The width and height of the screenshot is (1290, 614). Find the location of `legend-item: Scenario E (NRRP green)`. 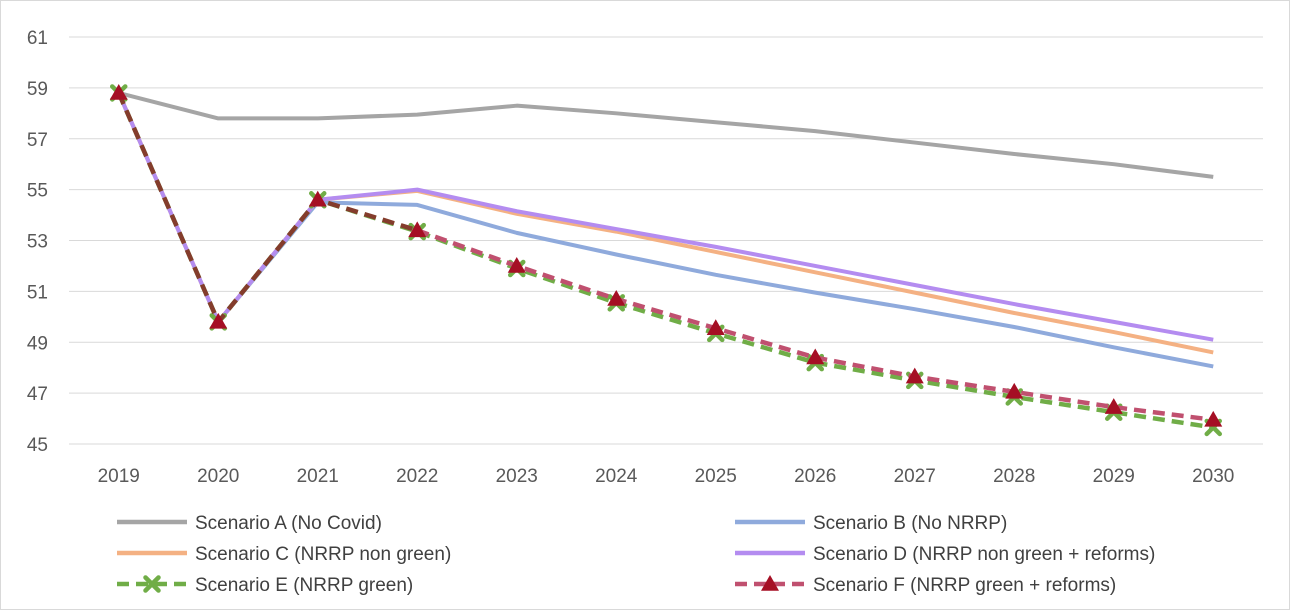

legend-item: Scenario E (NRRP green) is located at coordinates (265, 585).